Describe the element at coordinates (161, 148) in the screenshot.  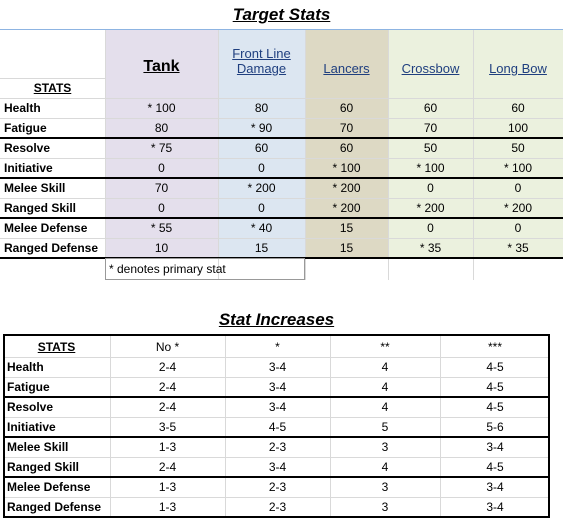
I see `value-cell: * 75` at that location.